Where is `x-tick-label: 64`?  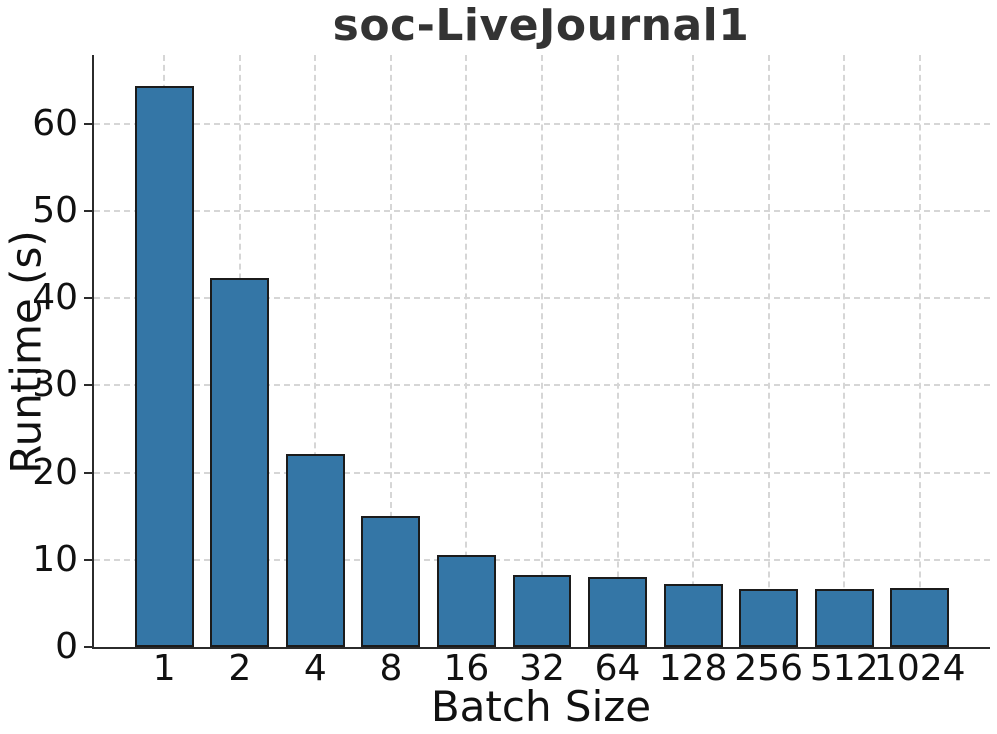
x-tick-label: 64 is located at coordinates (617, 668).